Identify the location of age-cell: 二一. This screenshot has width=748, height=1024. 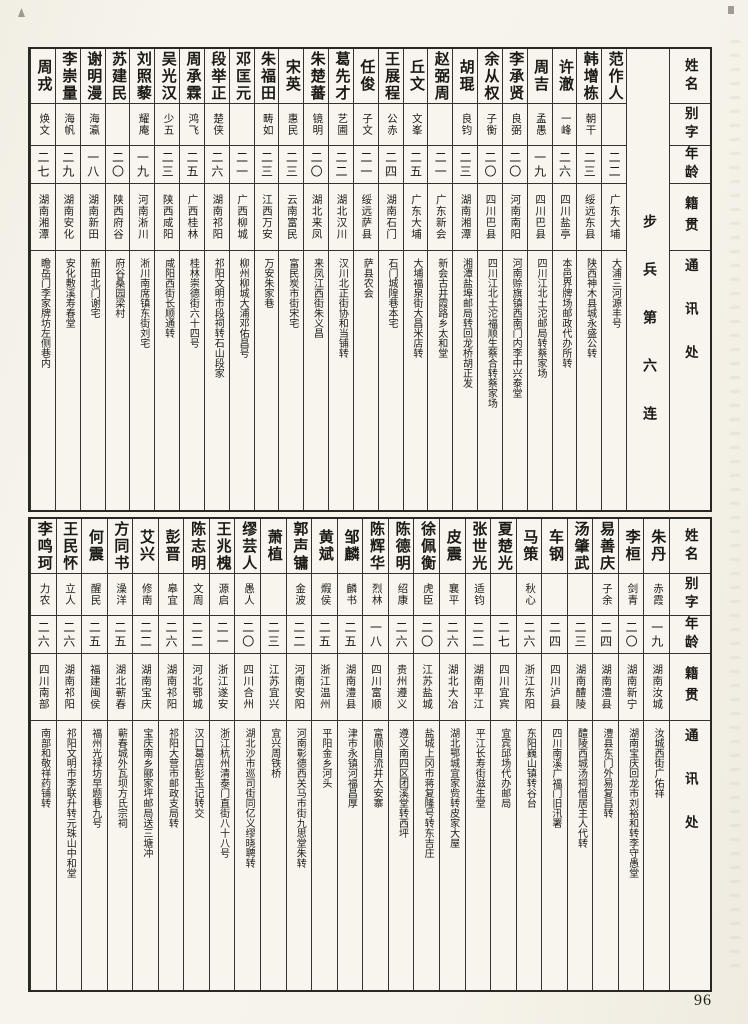
(365, 165).